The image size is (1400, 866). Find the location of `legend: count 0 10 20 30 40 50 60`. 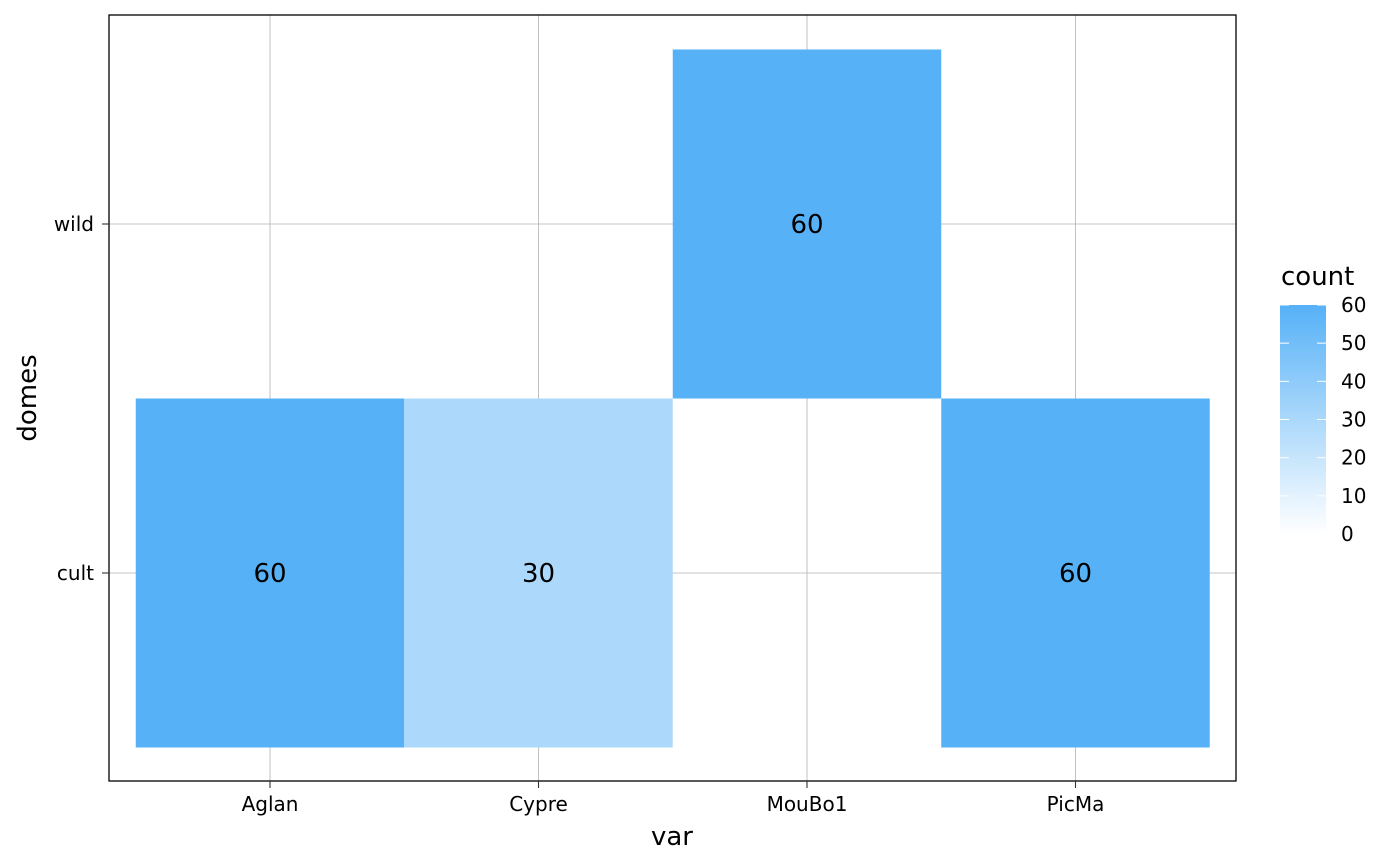

legend: count 0 10 20 30 40 50 60 is located at coordinates (1323, 404).